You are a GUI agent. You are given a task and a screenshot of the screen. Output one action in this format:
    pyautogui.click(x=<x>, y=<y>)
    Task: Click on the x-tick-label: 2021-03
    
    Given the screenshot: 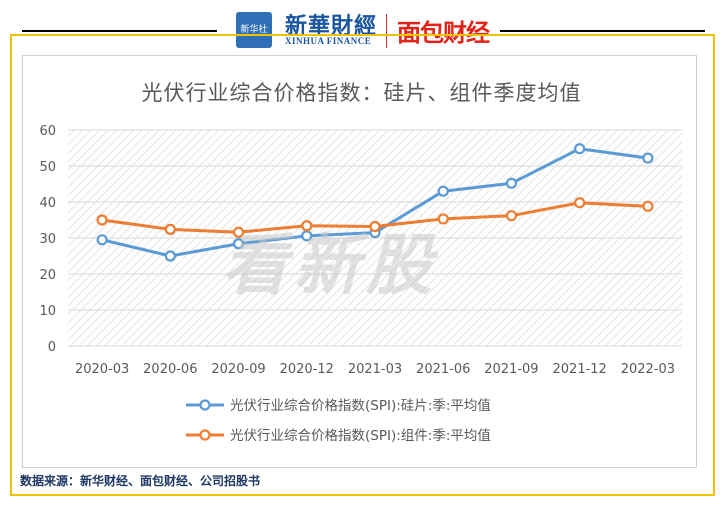 What is the action you would take?
    pyautogui.click(x=375, y=369)
    